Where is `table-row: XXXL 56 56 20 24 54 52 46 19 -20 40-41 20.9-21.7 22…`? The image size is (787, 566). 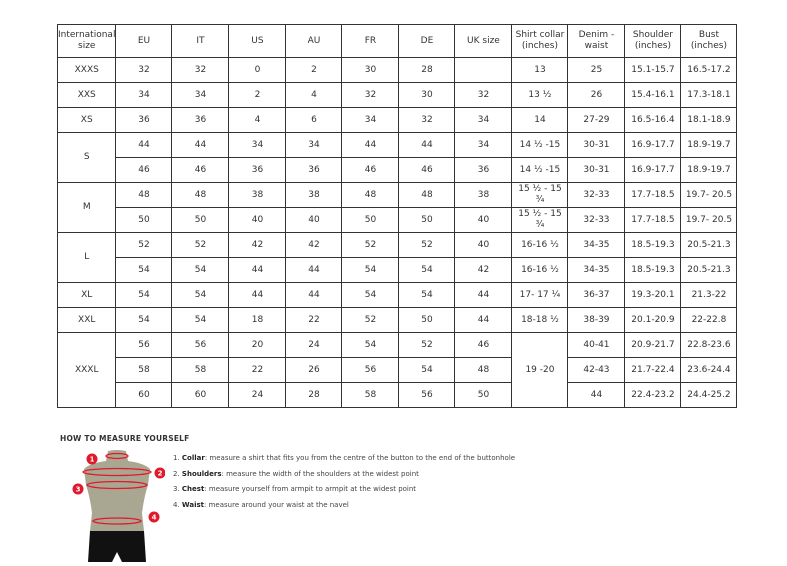 table-row: XXXL 56 56 20 24 54 52 46 19 -20 40-41 20.9-21.7 22… is located at coordinates (397, 370).